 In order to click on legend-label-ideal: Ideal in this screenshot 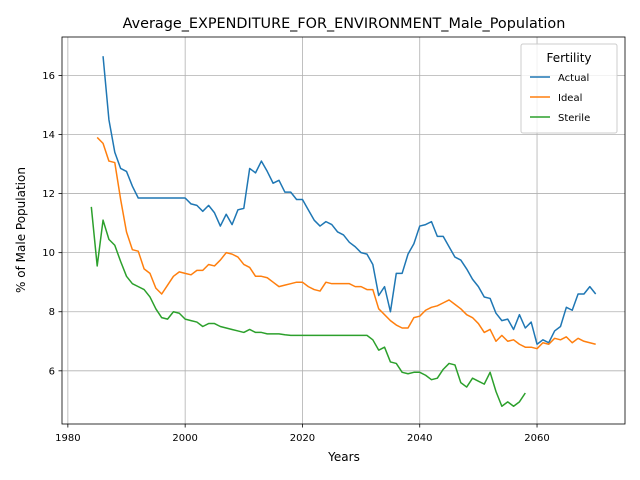, I will do `click(570, 98)`.